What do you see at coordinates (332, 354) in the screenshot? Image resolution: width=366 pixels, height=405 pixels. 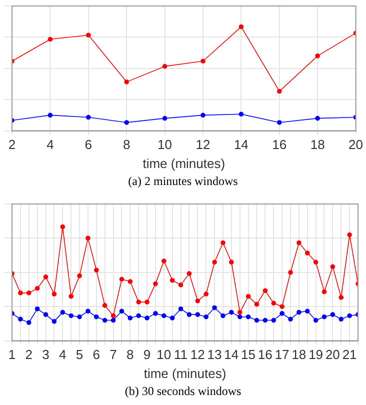 I see `x-tick-label: 20` at bounding box center [332, 354].